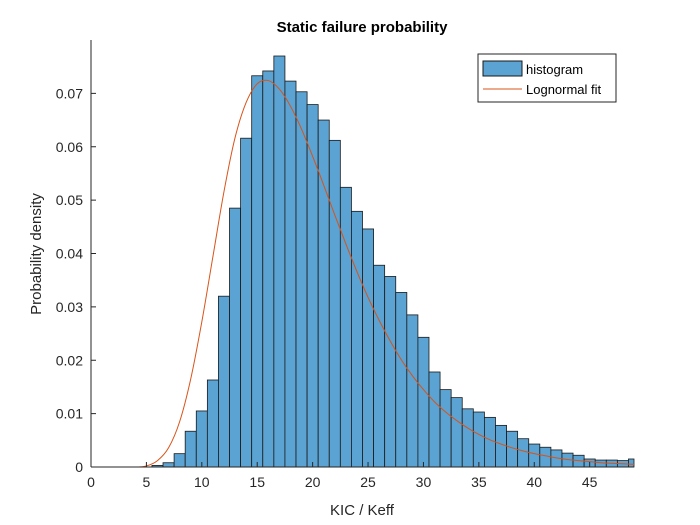 This screenshot has height=525, width=700. I want to click on x-tick-label: 20, so click(313, 482).